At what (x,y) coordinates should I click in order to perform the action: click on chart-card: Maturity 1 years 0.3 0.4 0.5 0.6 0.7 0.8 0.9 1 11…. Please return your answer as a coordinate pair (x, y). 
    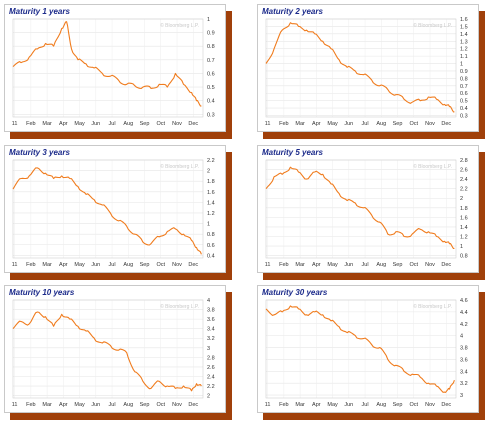
    Looking at the image, I should click on (115, 68).